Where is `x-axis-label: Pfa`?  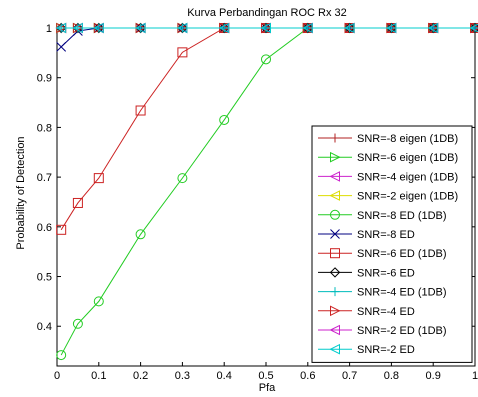
x-axis-label: Pfa is located at coordinates (267, 388).